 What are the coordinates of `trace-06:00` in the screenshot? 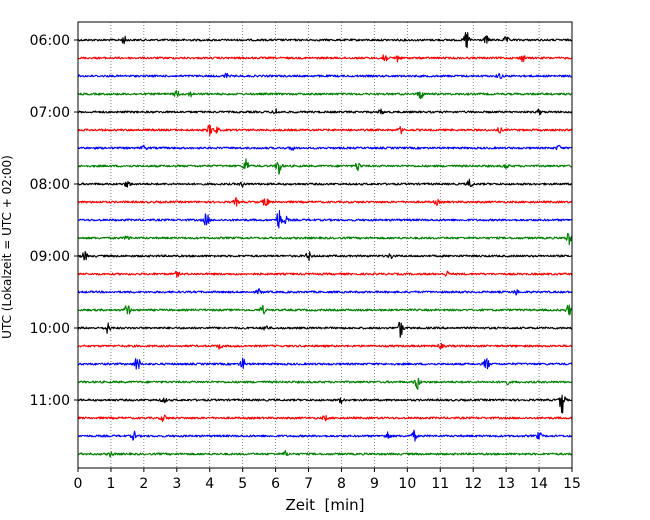 It's located at (325, 40).